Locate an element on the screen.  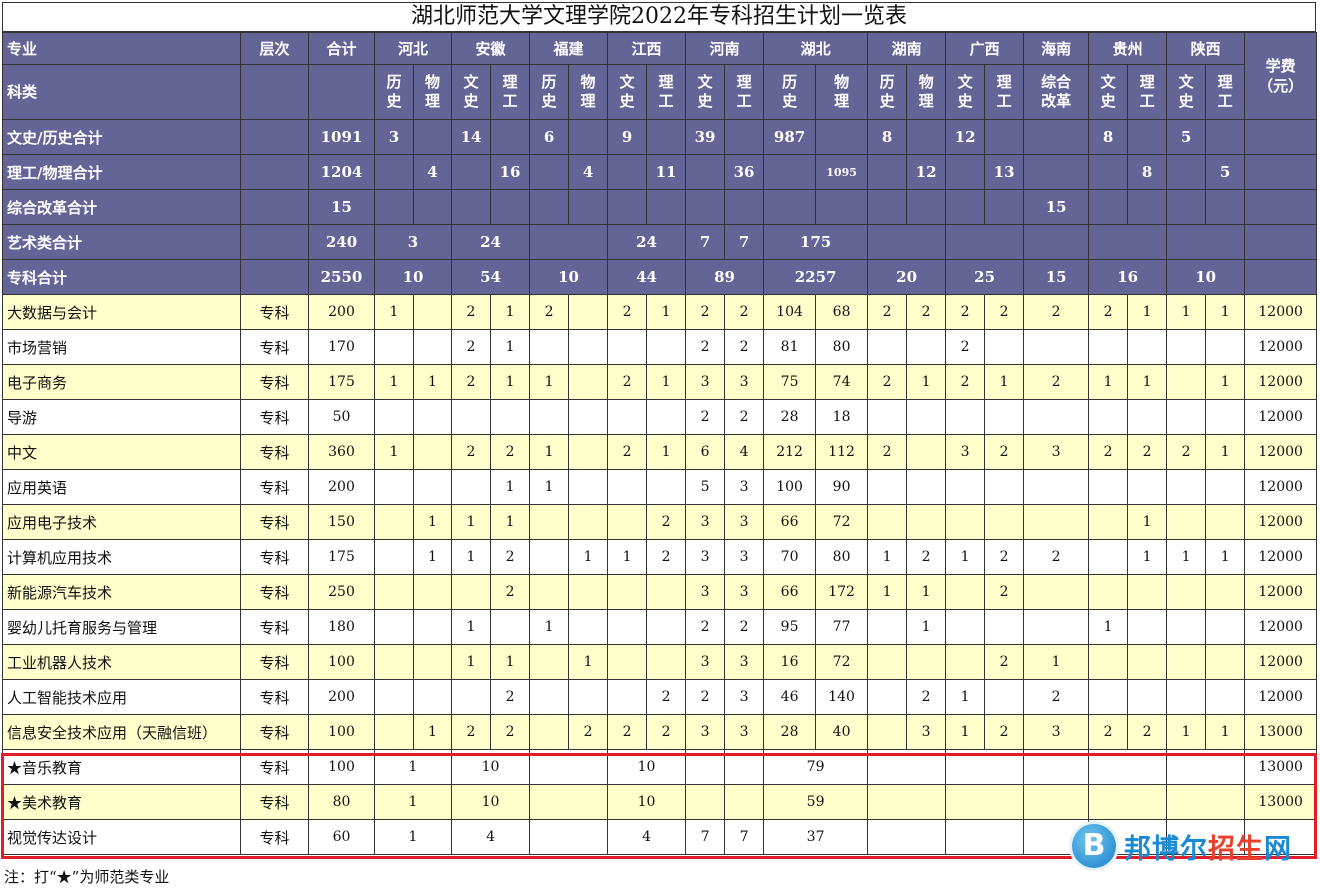
summary-cell: 24 is located at coordinates (491, 242).